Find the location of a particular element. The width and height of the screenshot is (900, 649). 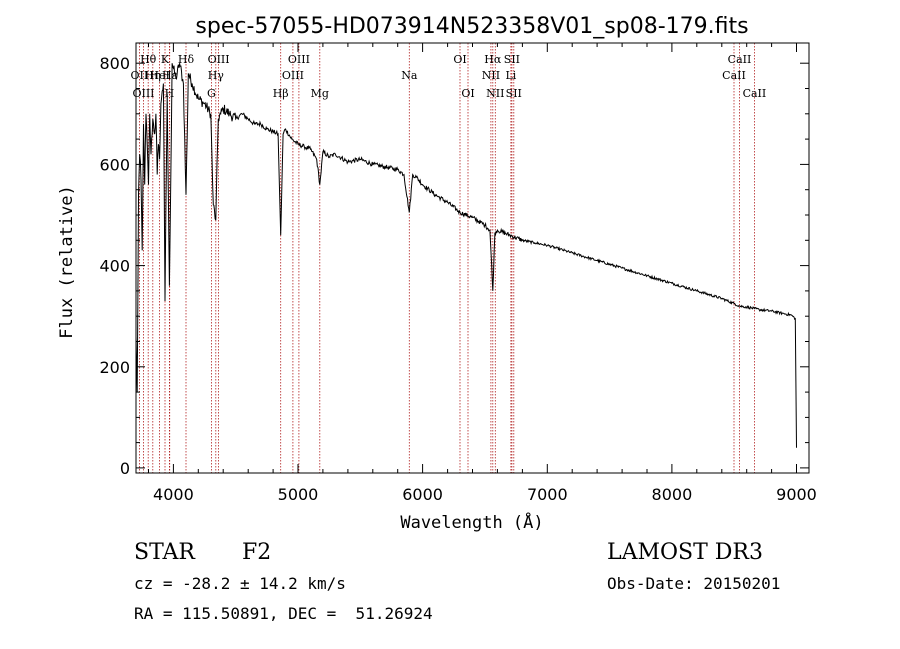

line-label-21: NII is located at coordinates (495, 93).